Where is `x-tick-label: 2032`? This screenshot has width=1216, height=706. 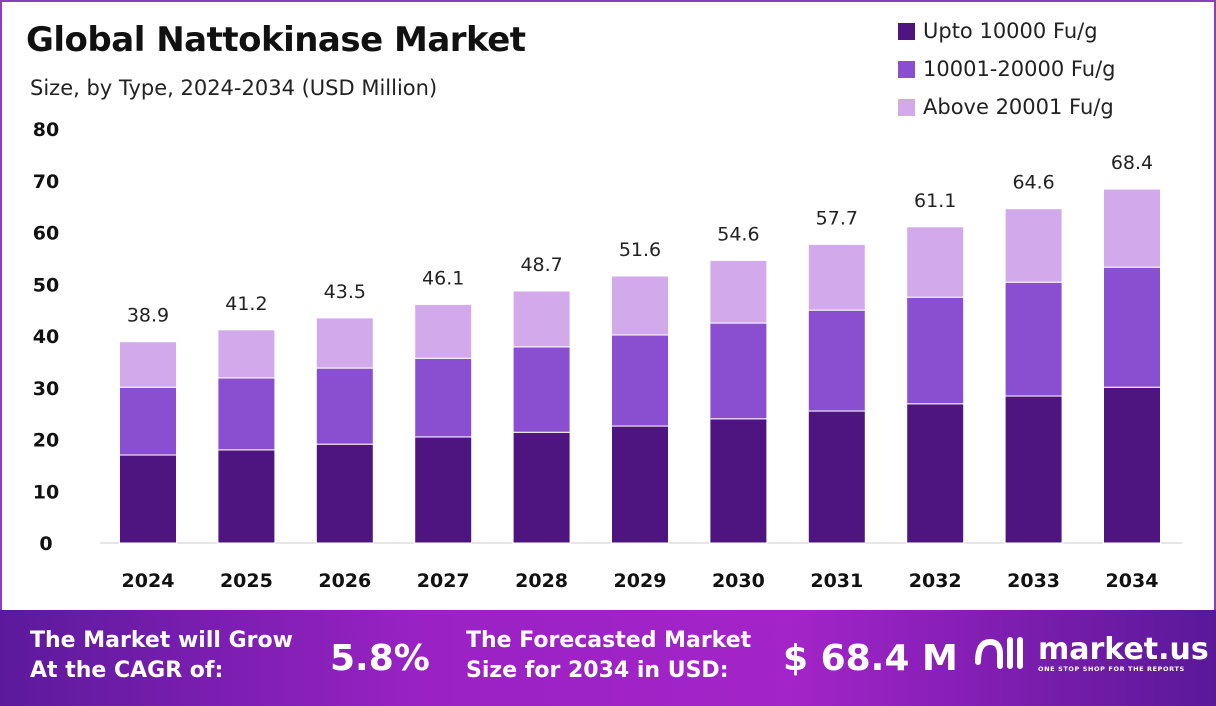
x-tick-label: 2032 is located at coordinates (935, 581).